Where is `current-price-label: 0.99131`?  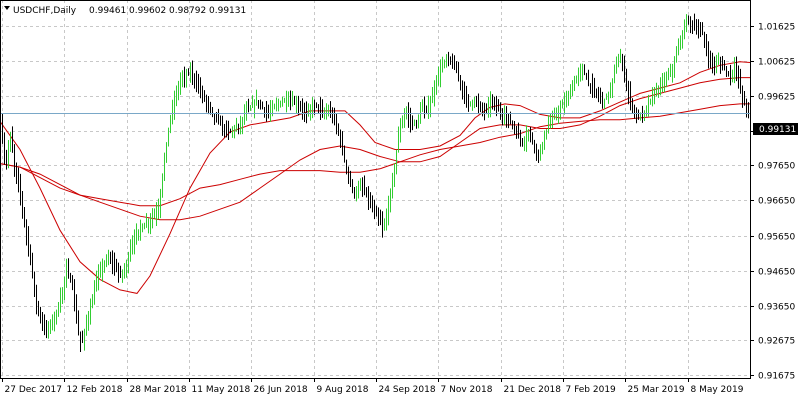
current-price-label: 0.99131 is located at coordinates (775, 129).